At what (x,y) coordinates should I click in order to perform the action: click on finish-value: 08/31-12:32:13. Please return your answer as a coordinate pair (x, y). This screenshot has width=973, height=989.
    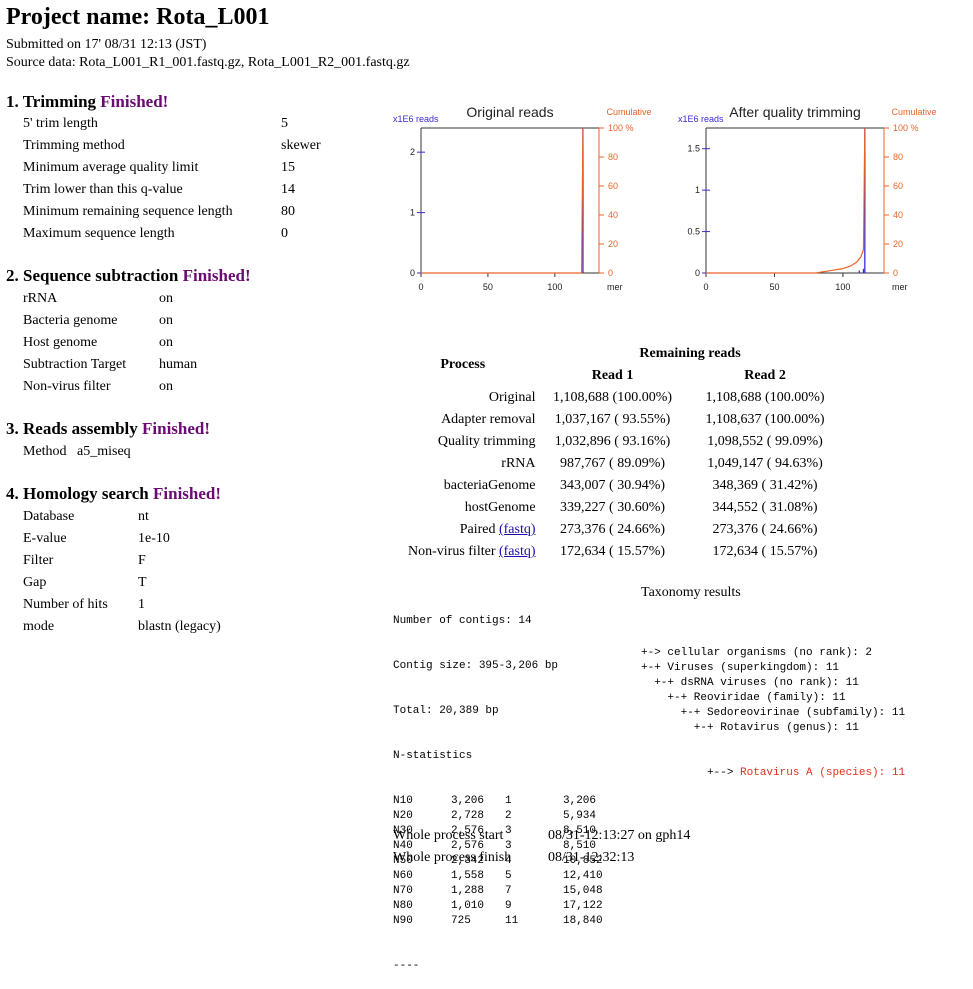
    Looking at the image, I should click on (591, 857).